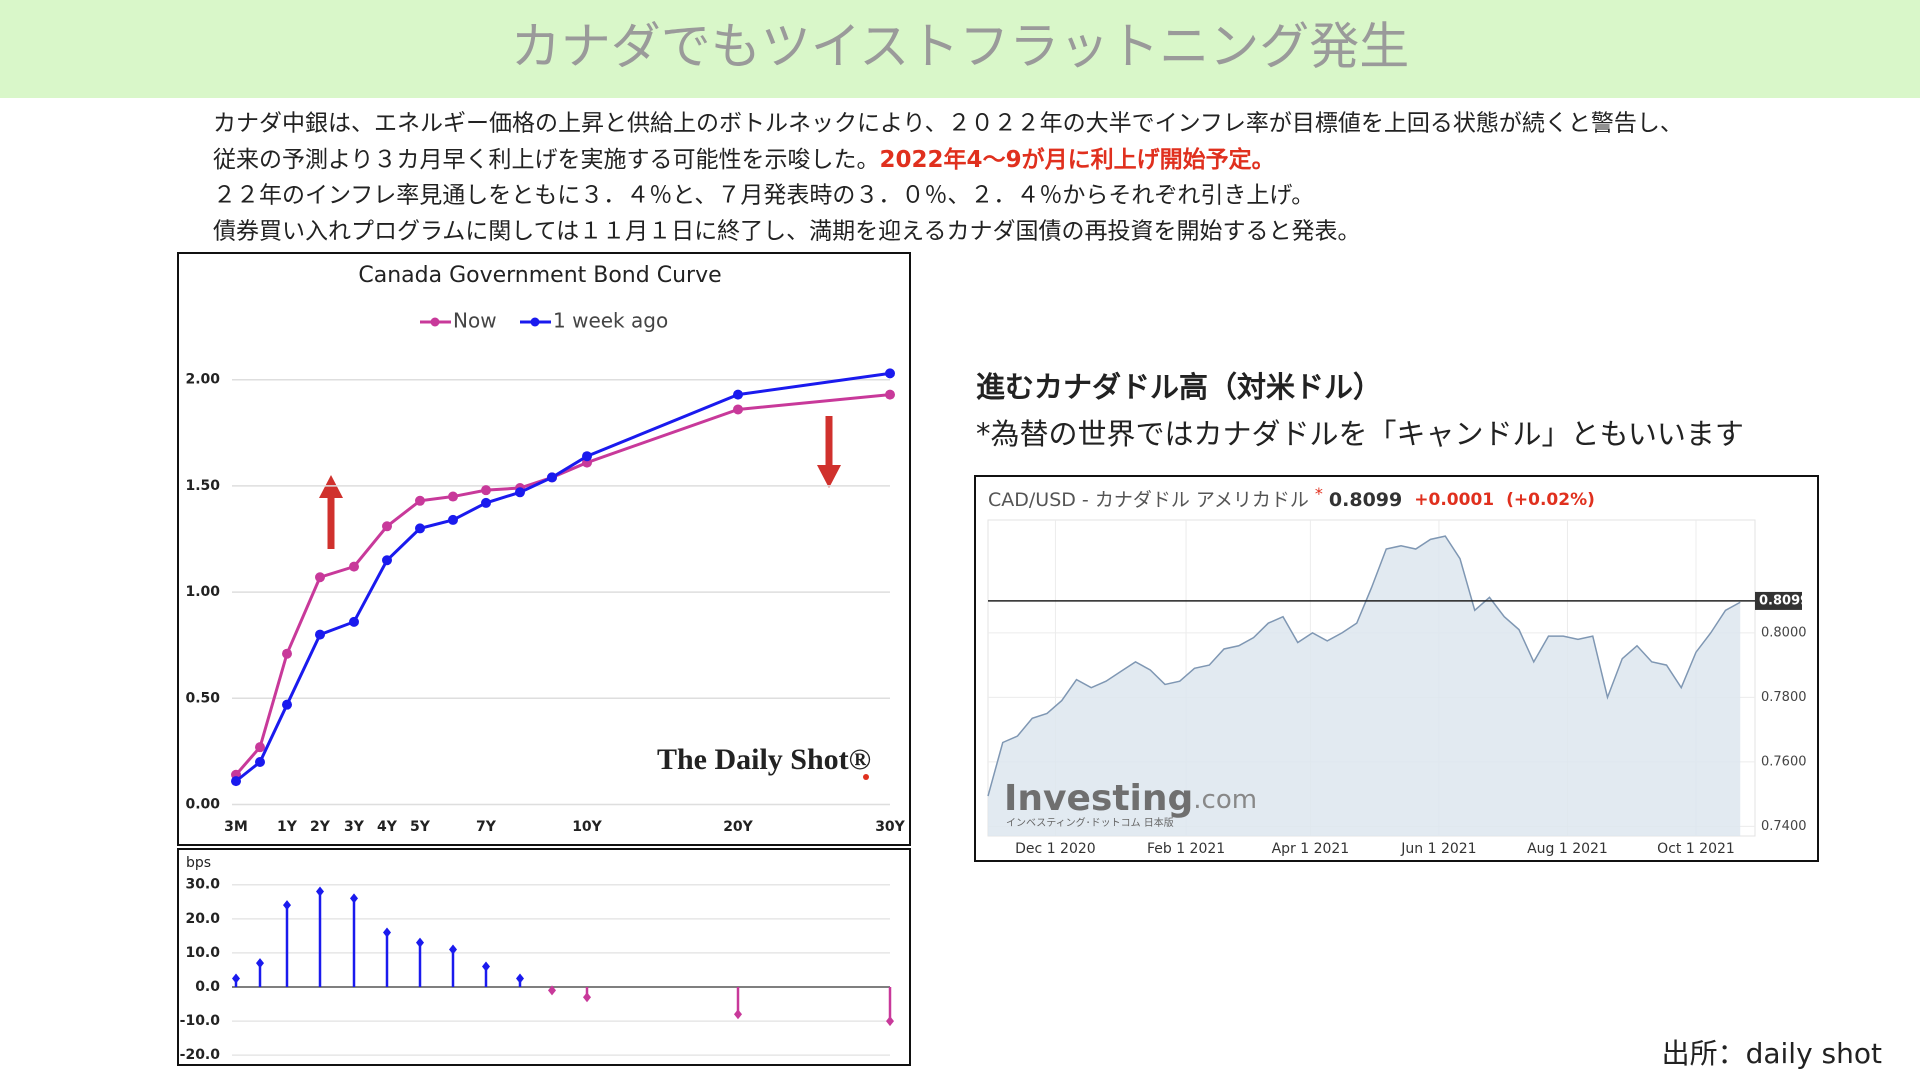  What do you see at coordinates (475, 321) in the screenshot?
I see `legend-label: Now` at bounding box center [475, 321].